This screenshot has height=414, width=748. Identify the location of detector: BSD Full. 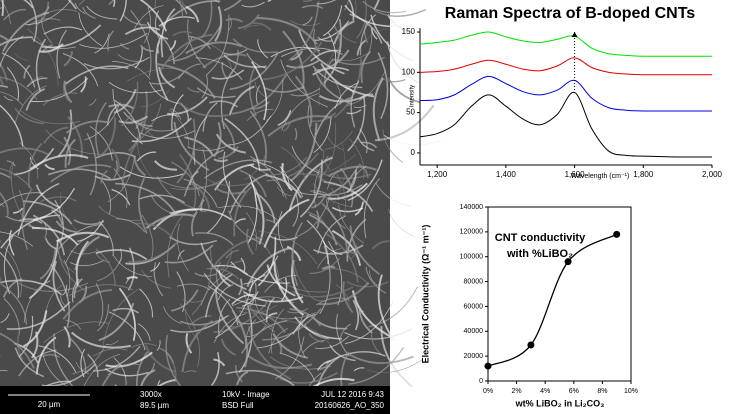
(238, 405).